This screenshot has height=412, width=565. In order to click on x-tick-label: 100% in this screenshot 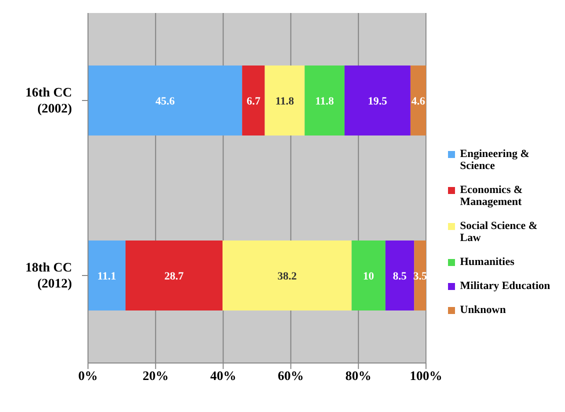, I will do `click(426, 376)`.